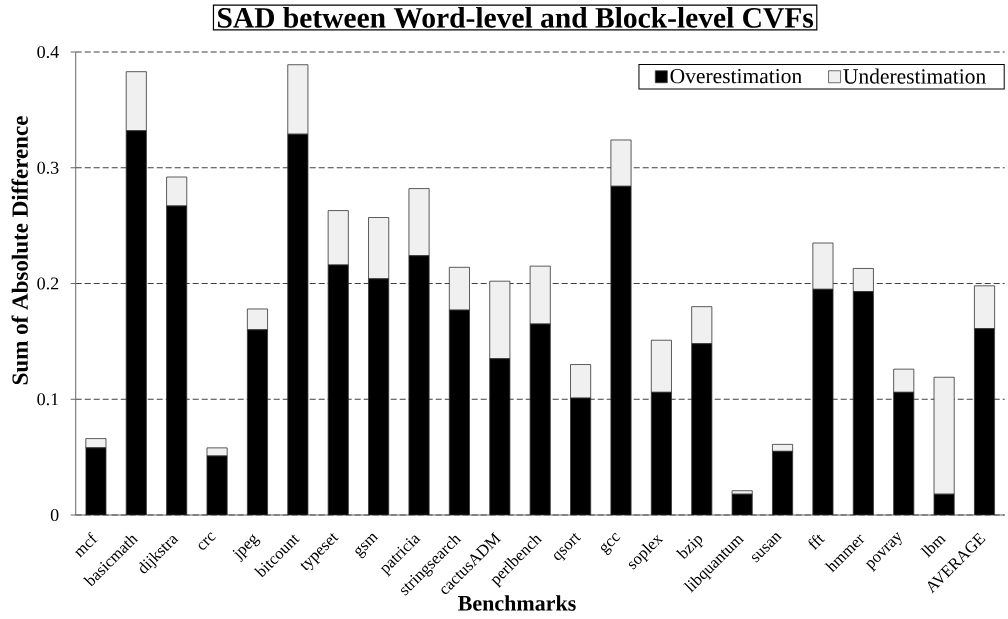 The width and height of the screenshot is (1008, 619). What do you see at coordinates (736, 76) in the screenshot?
I see `legend-label: Overestimation` at bounding box center [736, 76].